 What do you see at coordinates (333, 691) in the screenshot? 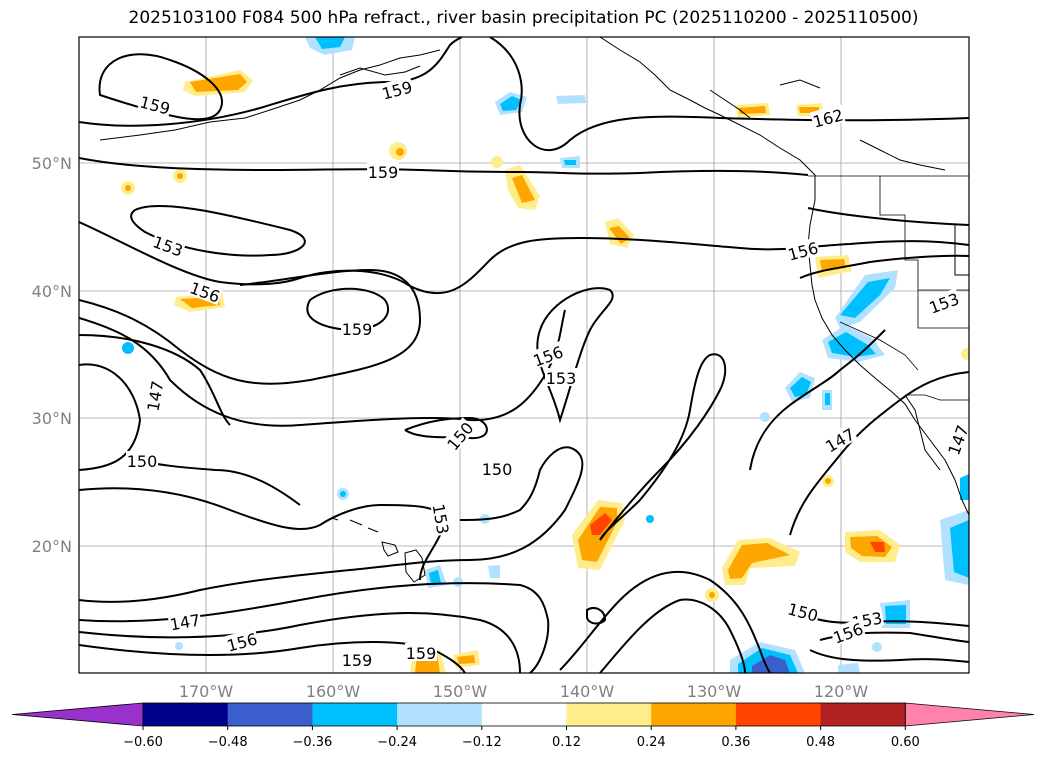
I see `lon-label: 160°W` at bounding box center [333, 691].